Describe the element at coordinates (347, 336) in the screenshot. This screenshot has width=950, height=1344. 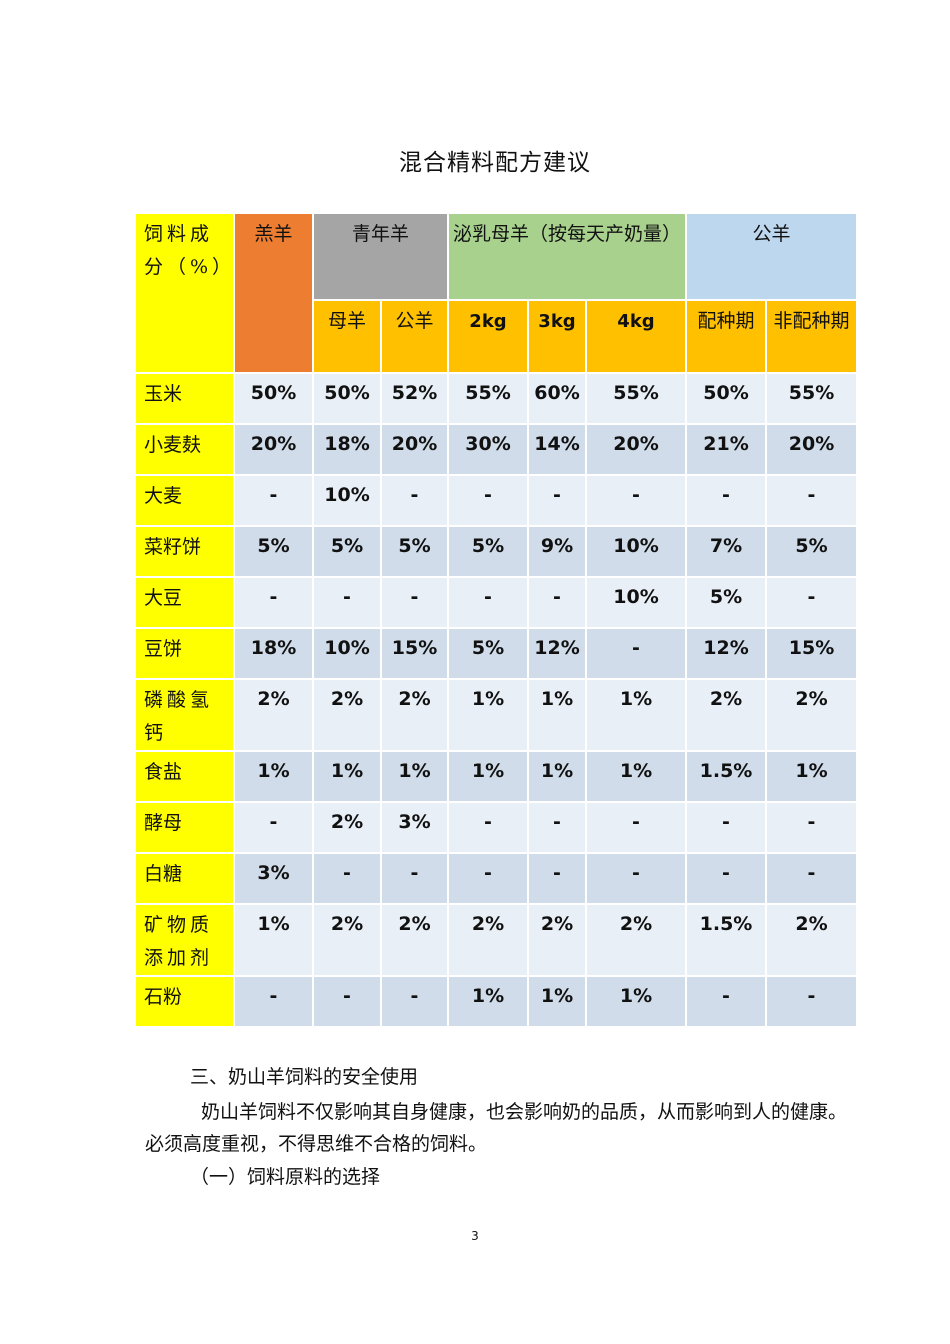
I see `sub-header-ewe: 母羊` at that location.